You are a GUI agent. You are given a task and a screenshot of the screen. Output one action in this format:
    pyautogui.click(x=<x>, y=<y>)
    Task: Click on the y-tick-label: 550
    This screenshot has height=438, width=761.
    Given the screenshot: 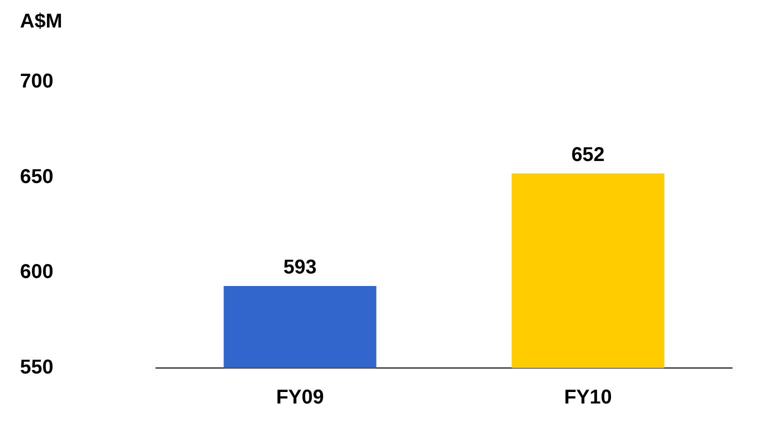 What is the action you would take?
    pyautogui.click(x=37, y=367)
    